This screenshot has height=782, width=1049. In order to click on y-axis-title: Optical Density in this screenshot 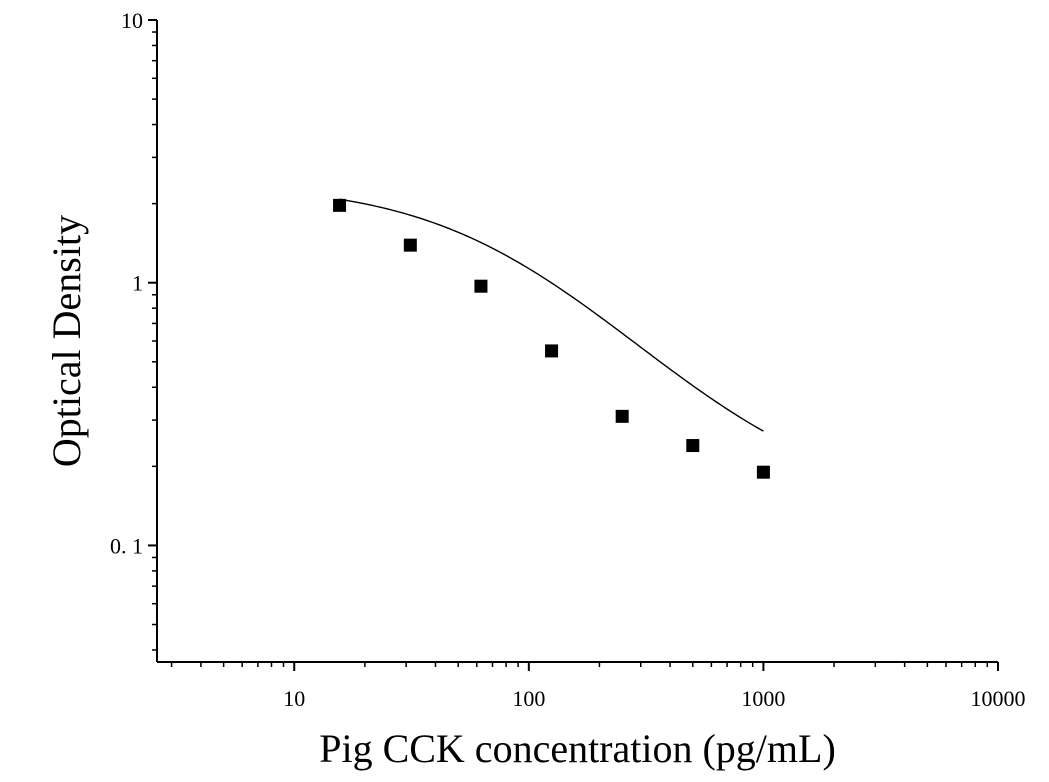, I will do `click(66, 341)`.